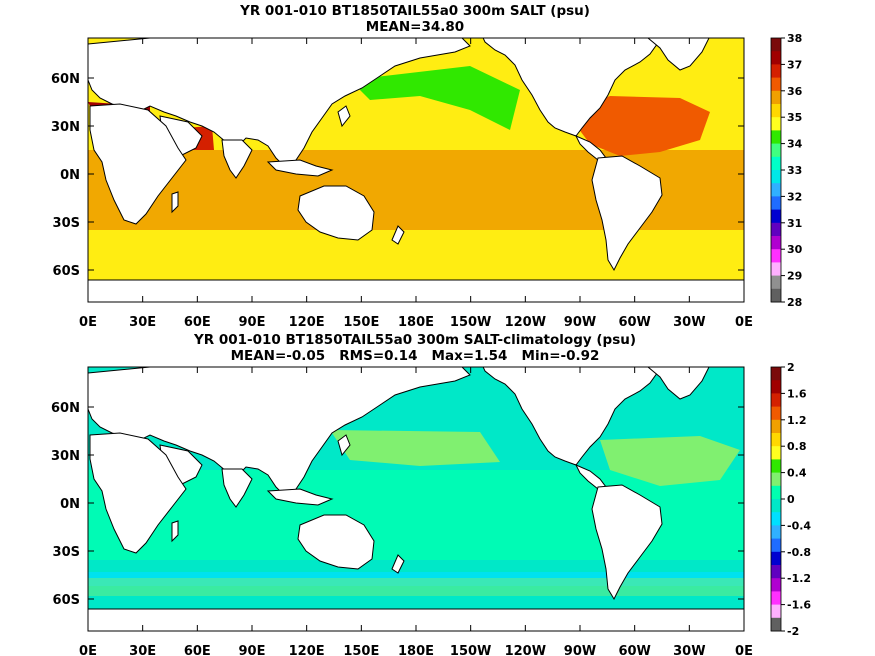 Image resolution: width=875 pixels, height=656 pixels. Describe the element at coordinates (416, 190) in the screenshot. I see `tropical-salinity-band` at that location.